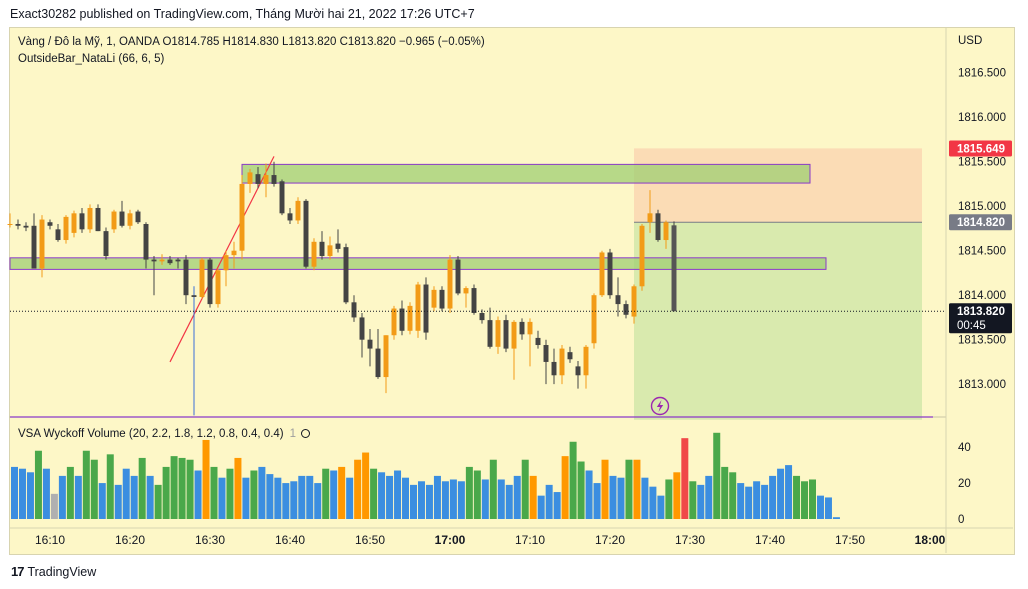 Image resolution: width=1028 pixels, height=589 pixels. Describe the element at coordinates (971, 326) in the screenshot. I see `price-badge-countdown: 00:45` at that location.